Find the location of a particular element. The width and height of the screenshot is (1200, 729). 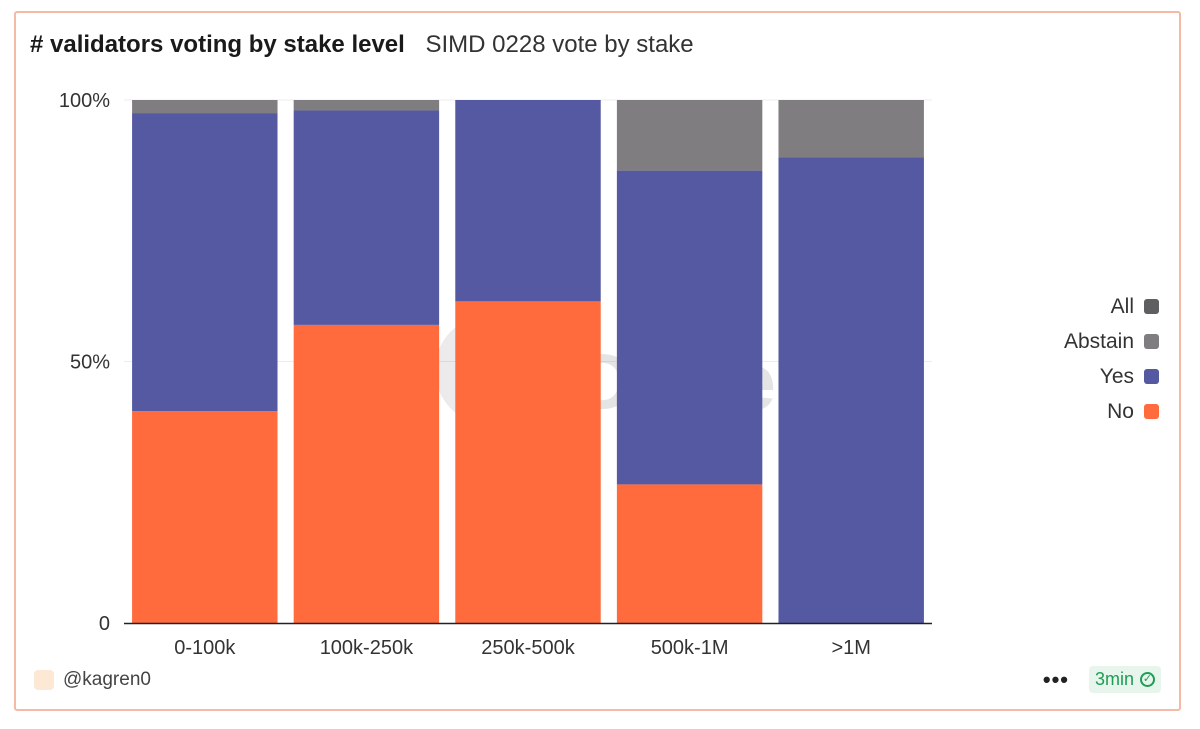

legend-item-abstain: Abstain is located at coordinates (1059, 341).